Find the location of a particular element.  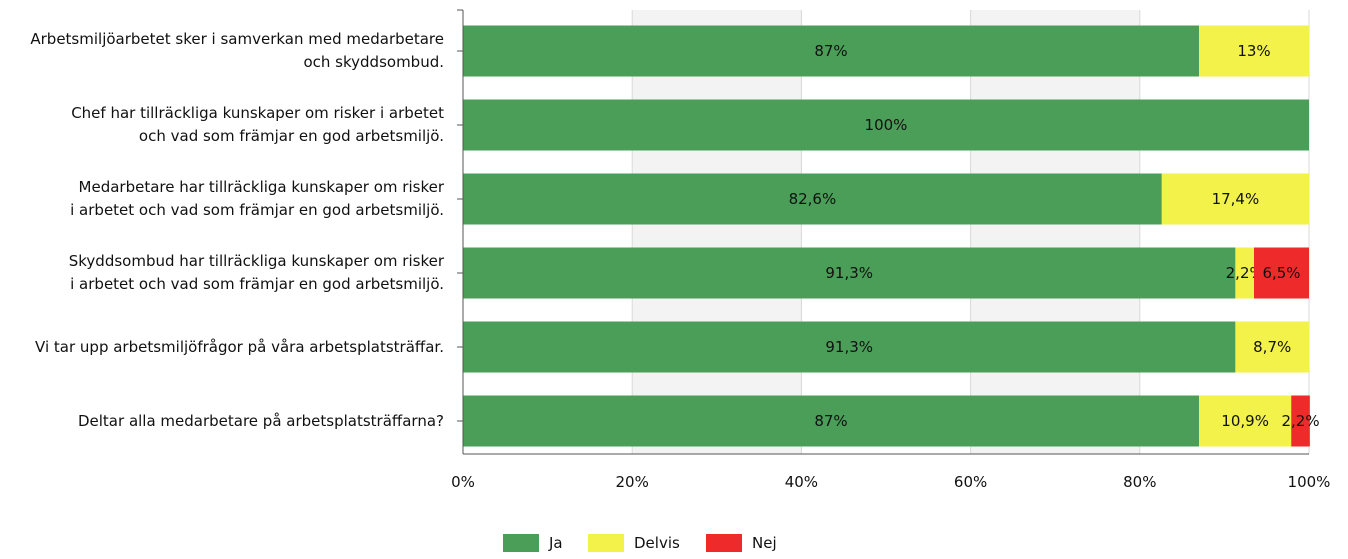

data-label: 10,9% is located at coordinates (1245, 421).